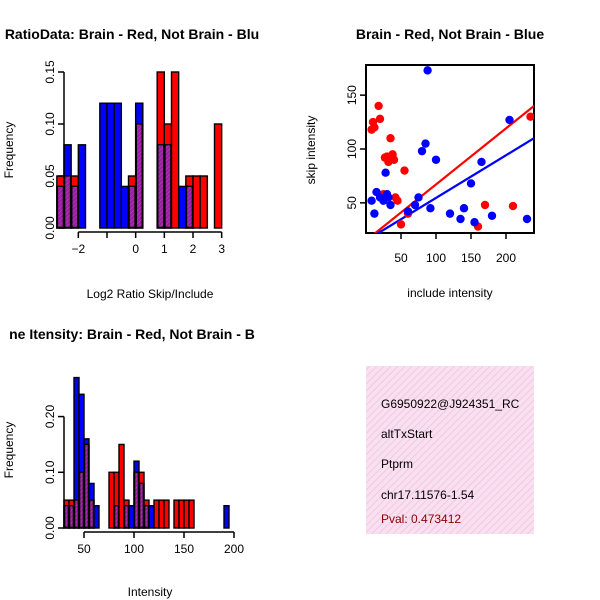 The width and height of the screenshot is (600, 600). What do you see at coordinates (450, 450) in the screenshot?
I see `info-background` at bounding box center [450, 450].